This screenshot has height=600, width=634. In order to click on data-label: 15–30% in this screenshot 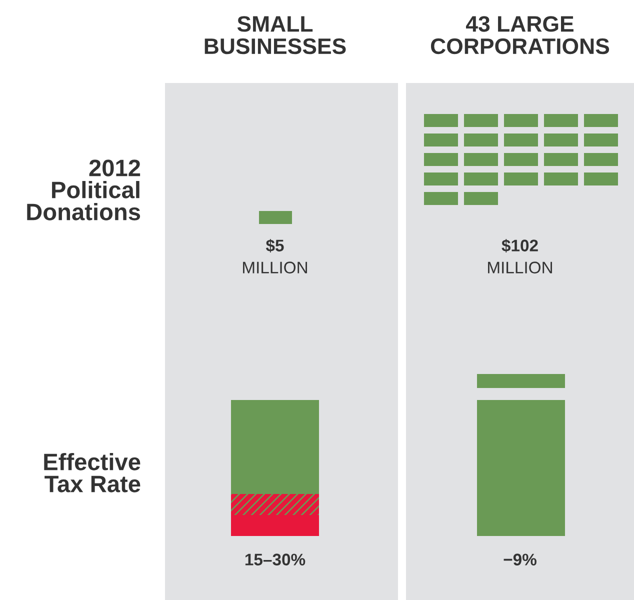, I will do `click(275, 560)`.